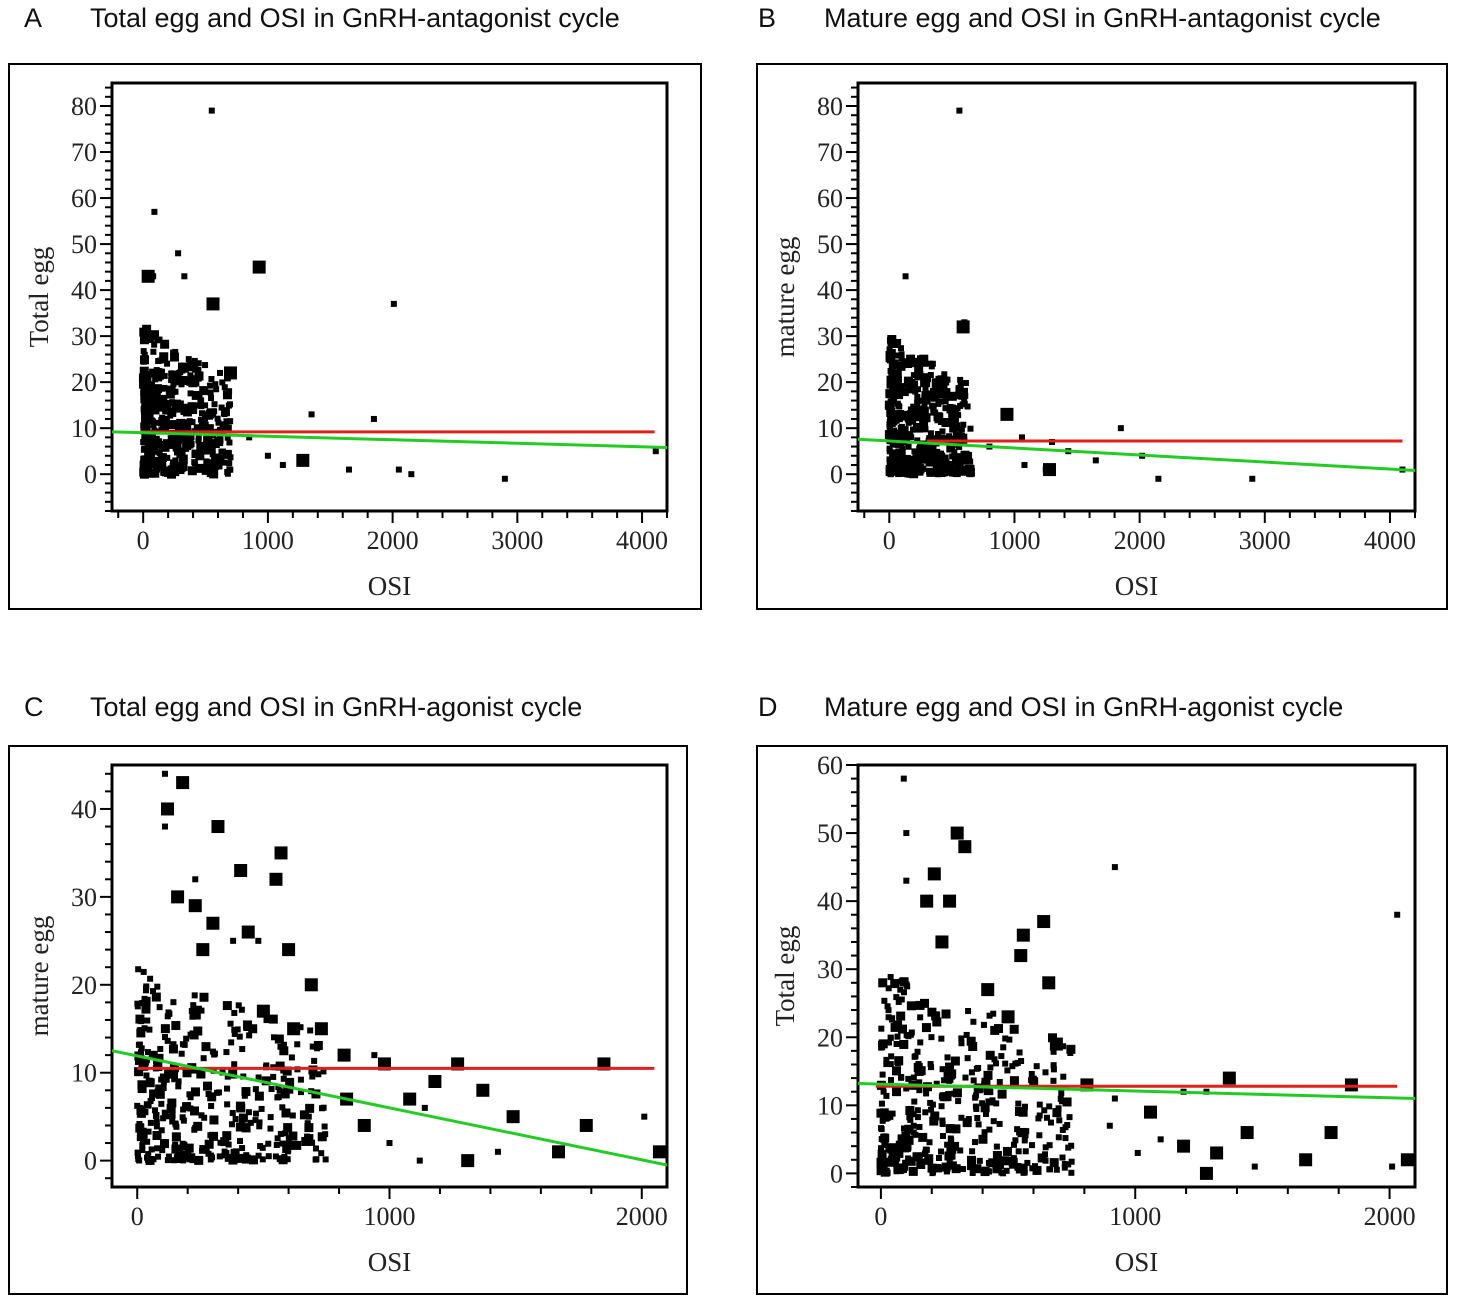  What do you see at coordinates (830, 382) in the screenshot?
I see `y-tick-label: 20` at bounding box center [830, 382].